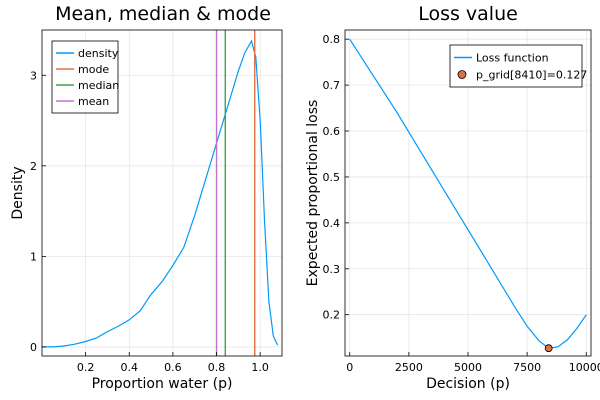 This screenshot has width=600, height=400. Describe the element at coordinates (33, 75) in the screenshot. I see `density-y-tick-label: 3` at that location.